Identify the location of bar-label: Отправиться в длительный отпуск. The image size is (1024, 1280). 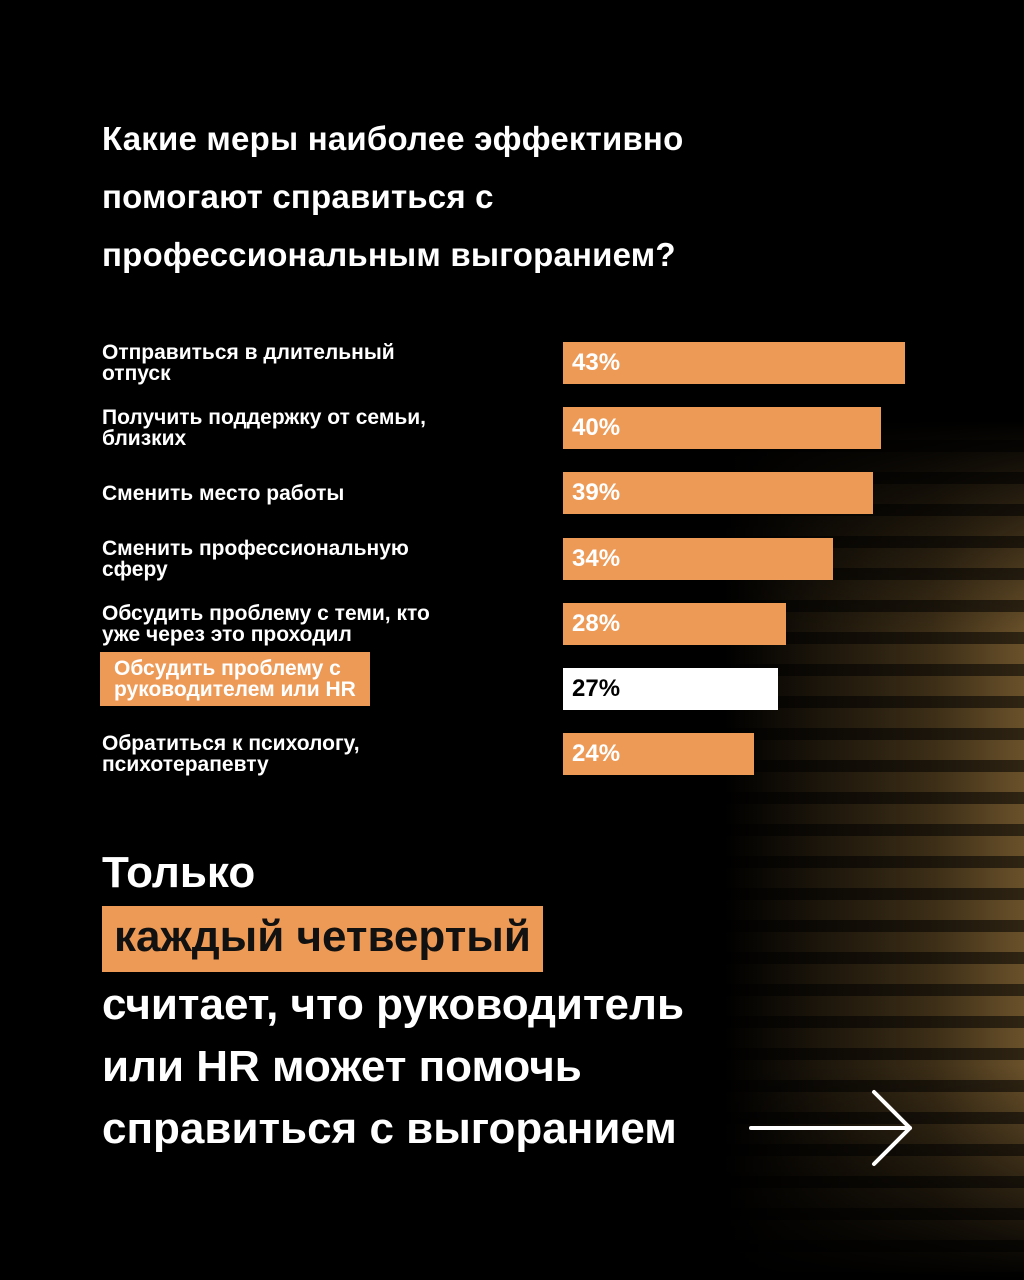
(248, 363).